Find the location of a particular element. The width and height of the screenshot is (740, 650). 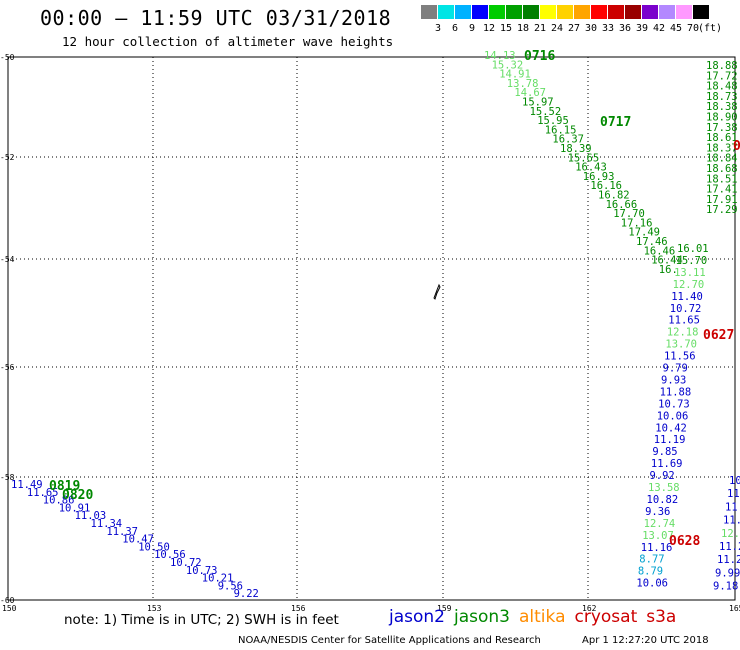

lat-tick-label: -52 is located at coordinates (7, 157).